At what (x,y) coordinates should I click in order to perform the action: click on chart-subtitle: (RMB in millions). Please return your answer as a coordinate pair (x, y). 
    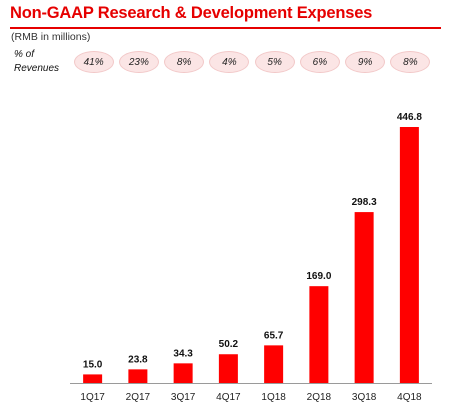
    Looking at the image, I should click on (51, 37).